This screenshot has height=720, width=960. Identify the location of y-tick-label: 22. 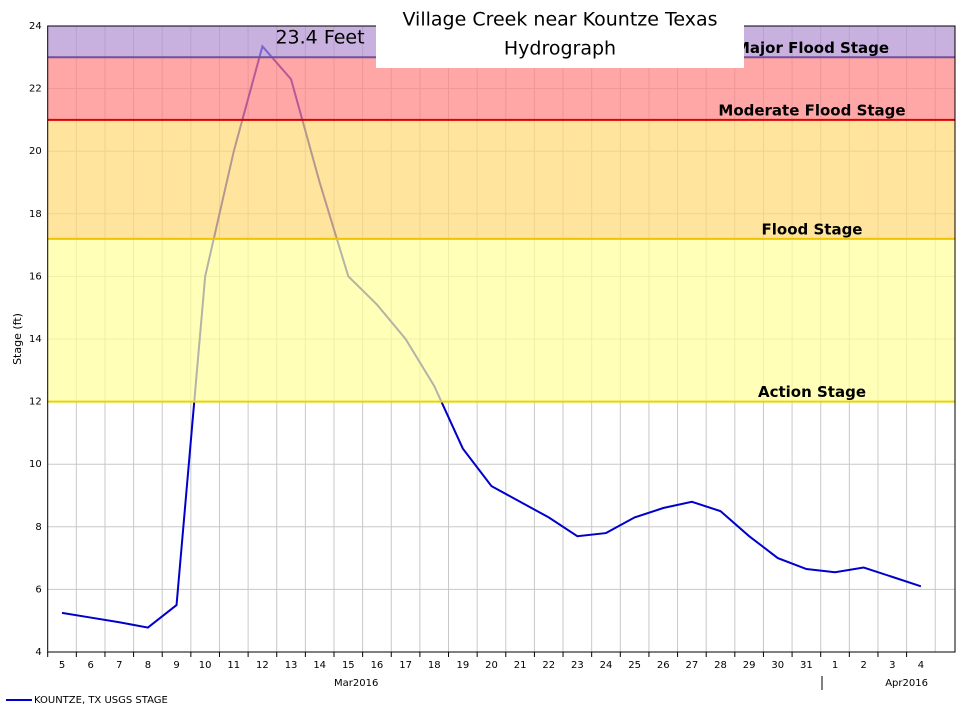
(35, 89).